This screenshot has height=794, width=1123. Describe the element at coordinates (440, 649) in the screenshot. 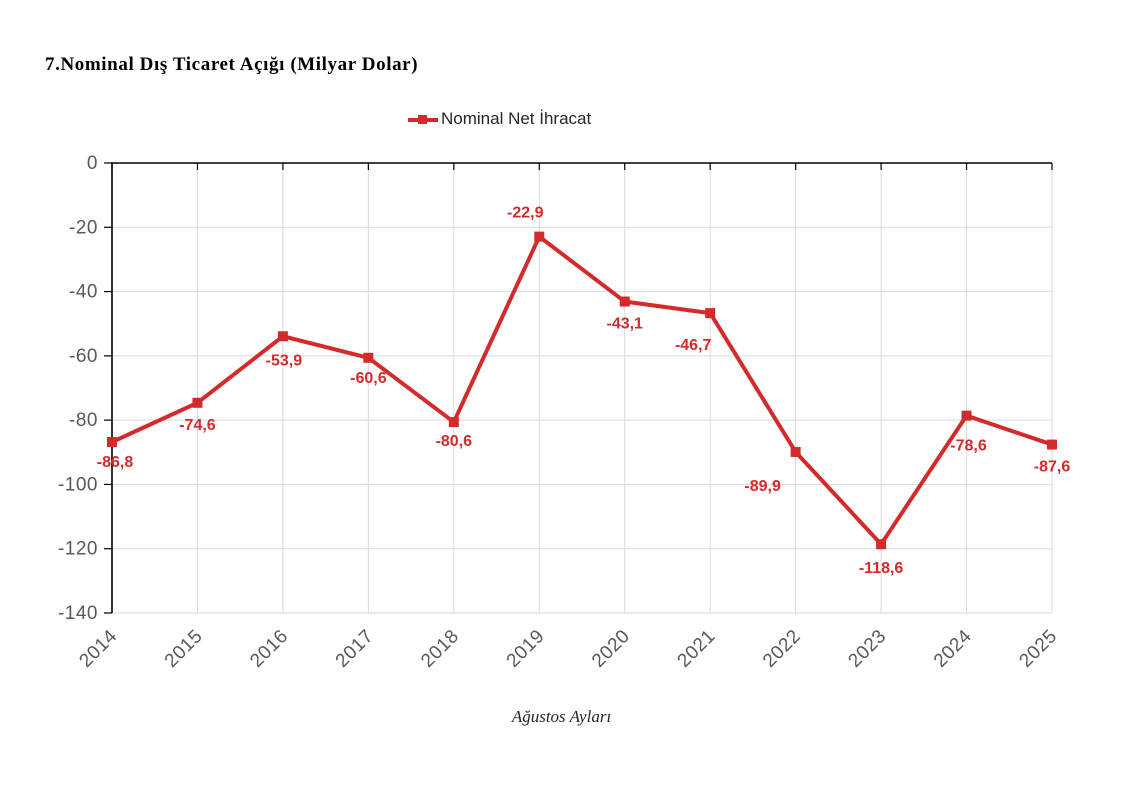

I see `x-tick-label-2018: 2018` at that location.